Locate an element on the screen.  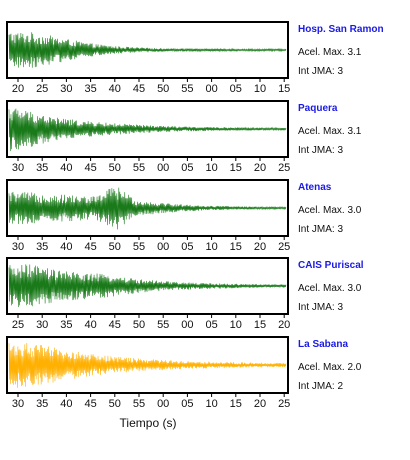
station-name: Paquera is located at coordinates (318, 108).